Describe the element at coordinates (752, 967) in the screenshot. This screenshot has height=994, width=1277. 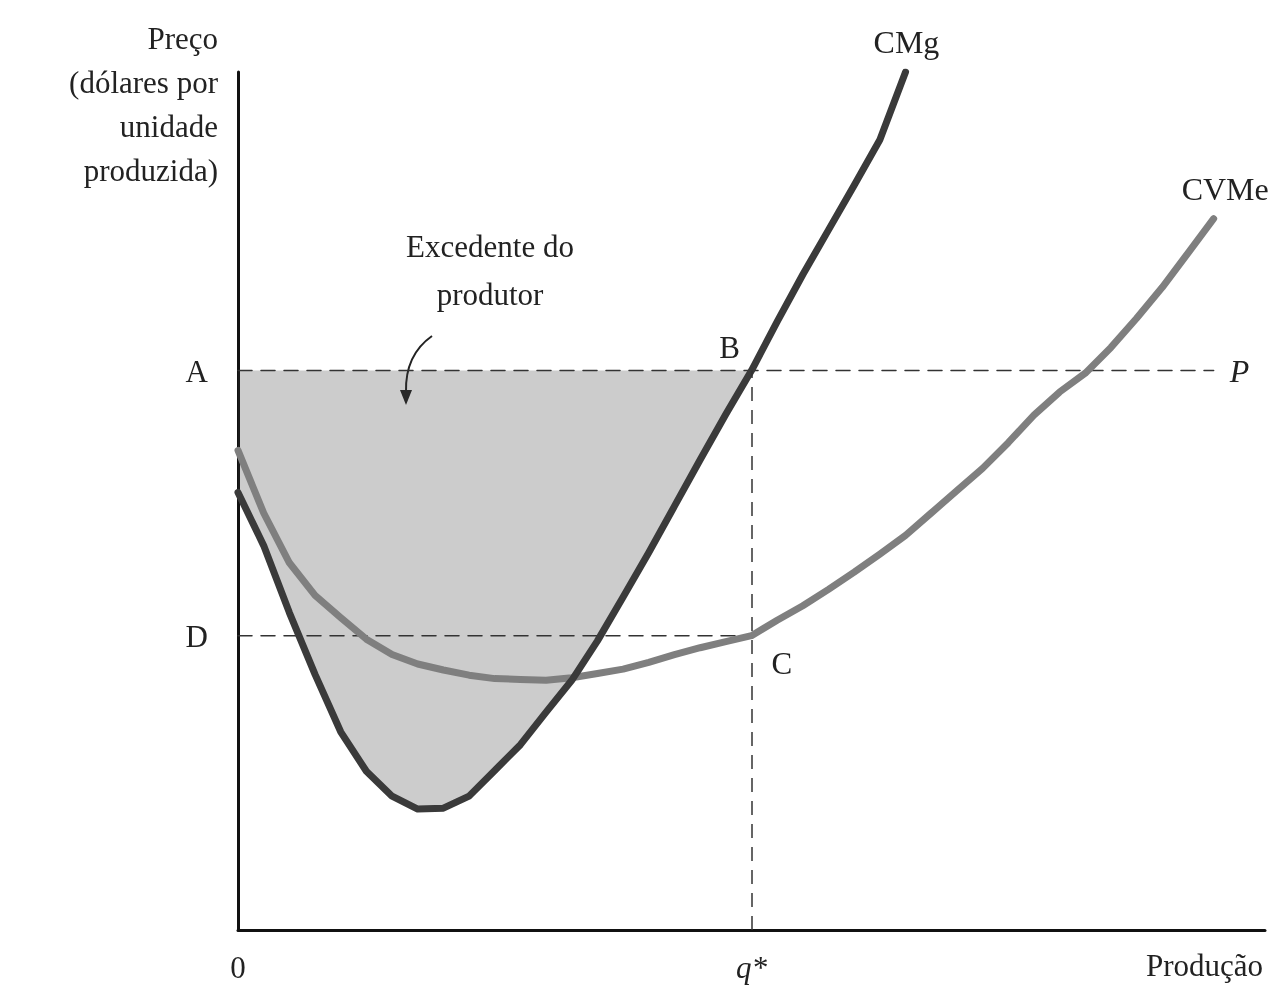
I see `x-tick-label: q*` at that location.